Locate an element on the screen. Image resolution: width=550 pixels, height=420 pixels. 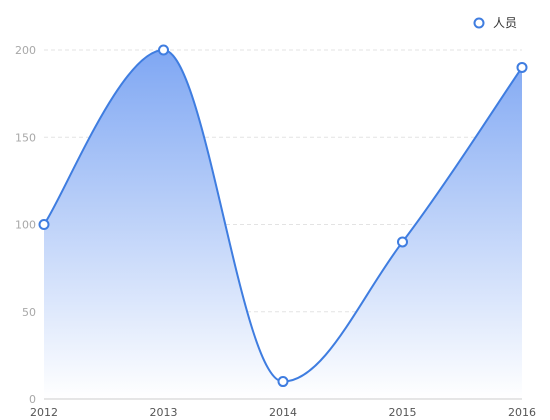
legend-marker-icon is located at coordinates (479, 23).